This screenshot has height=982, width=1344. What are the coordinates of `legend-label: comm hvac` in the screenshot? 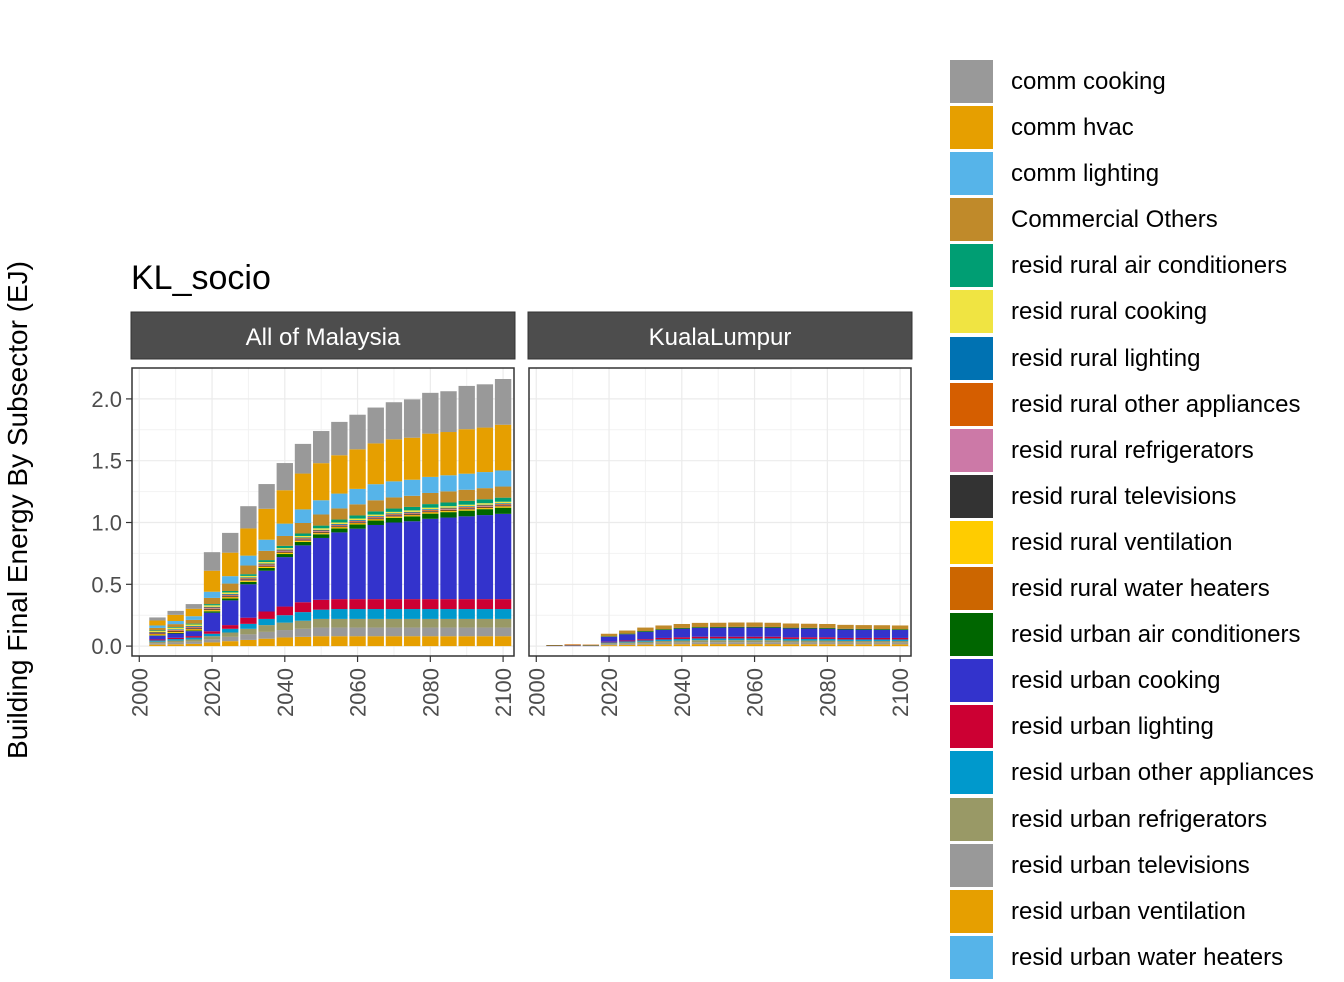 It's located at (1072, 128).